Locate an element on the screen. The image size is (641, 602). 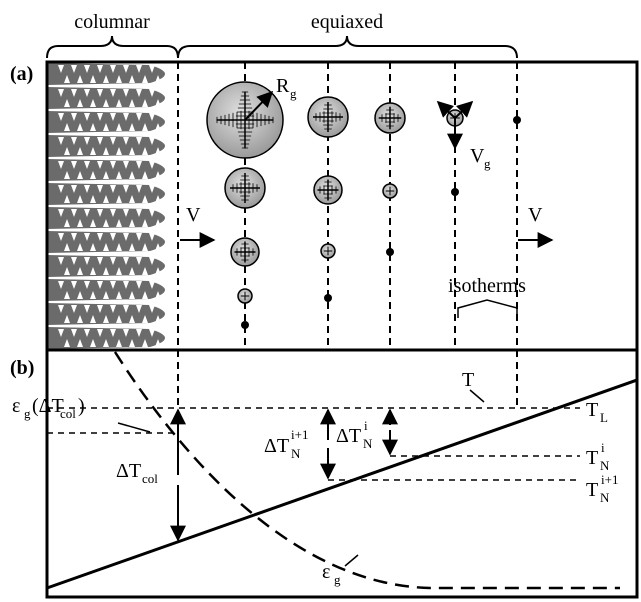
label: columnar is located at coordinates (112, 22).